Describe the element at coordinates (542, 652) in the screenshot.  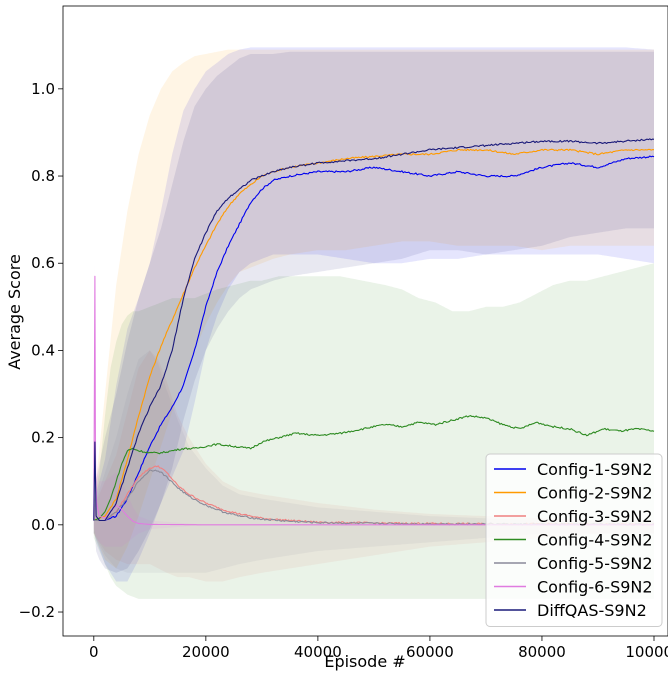
I see `x-tick-label: 80000` at that location.